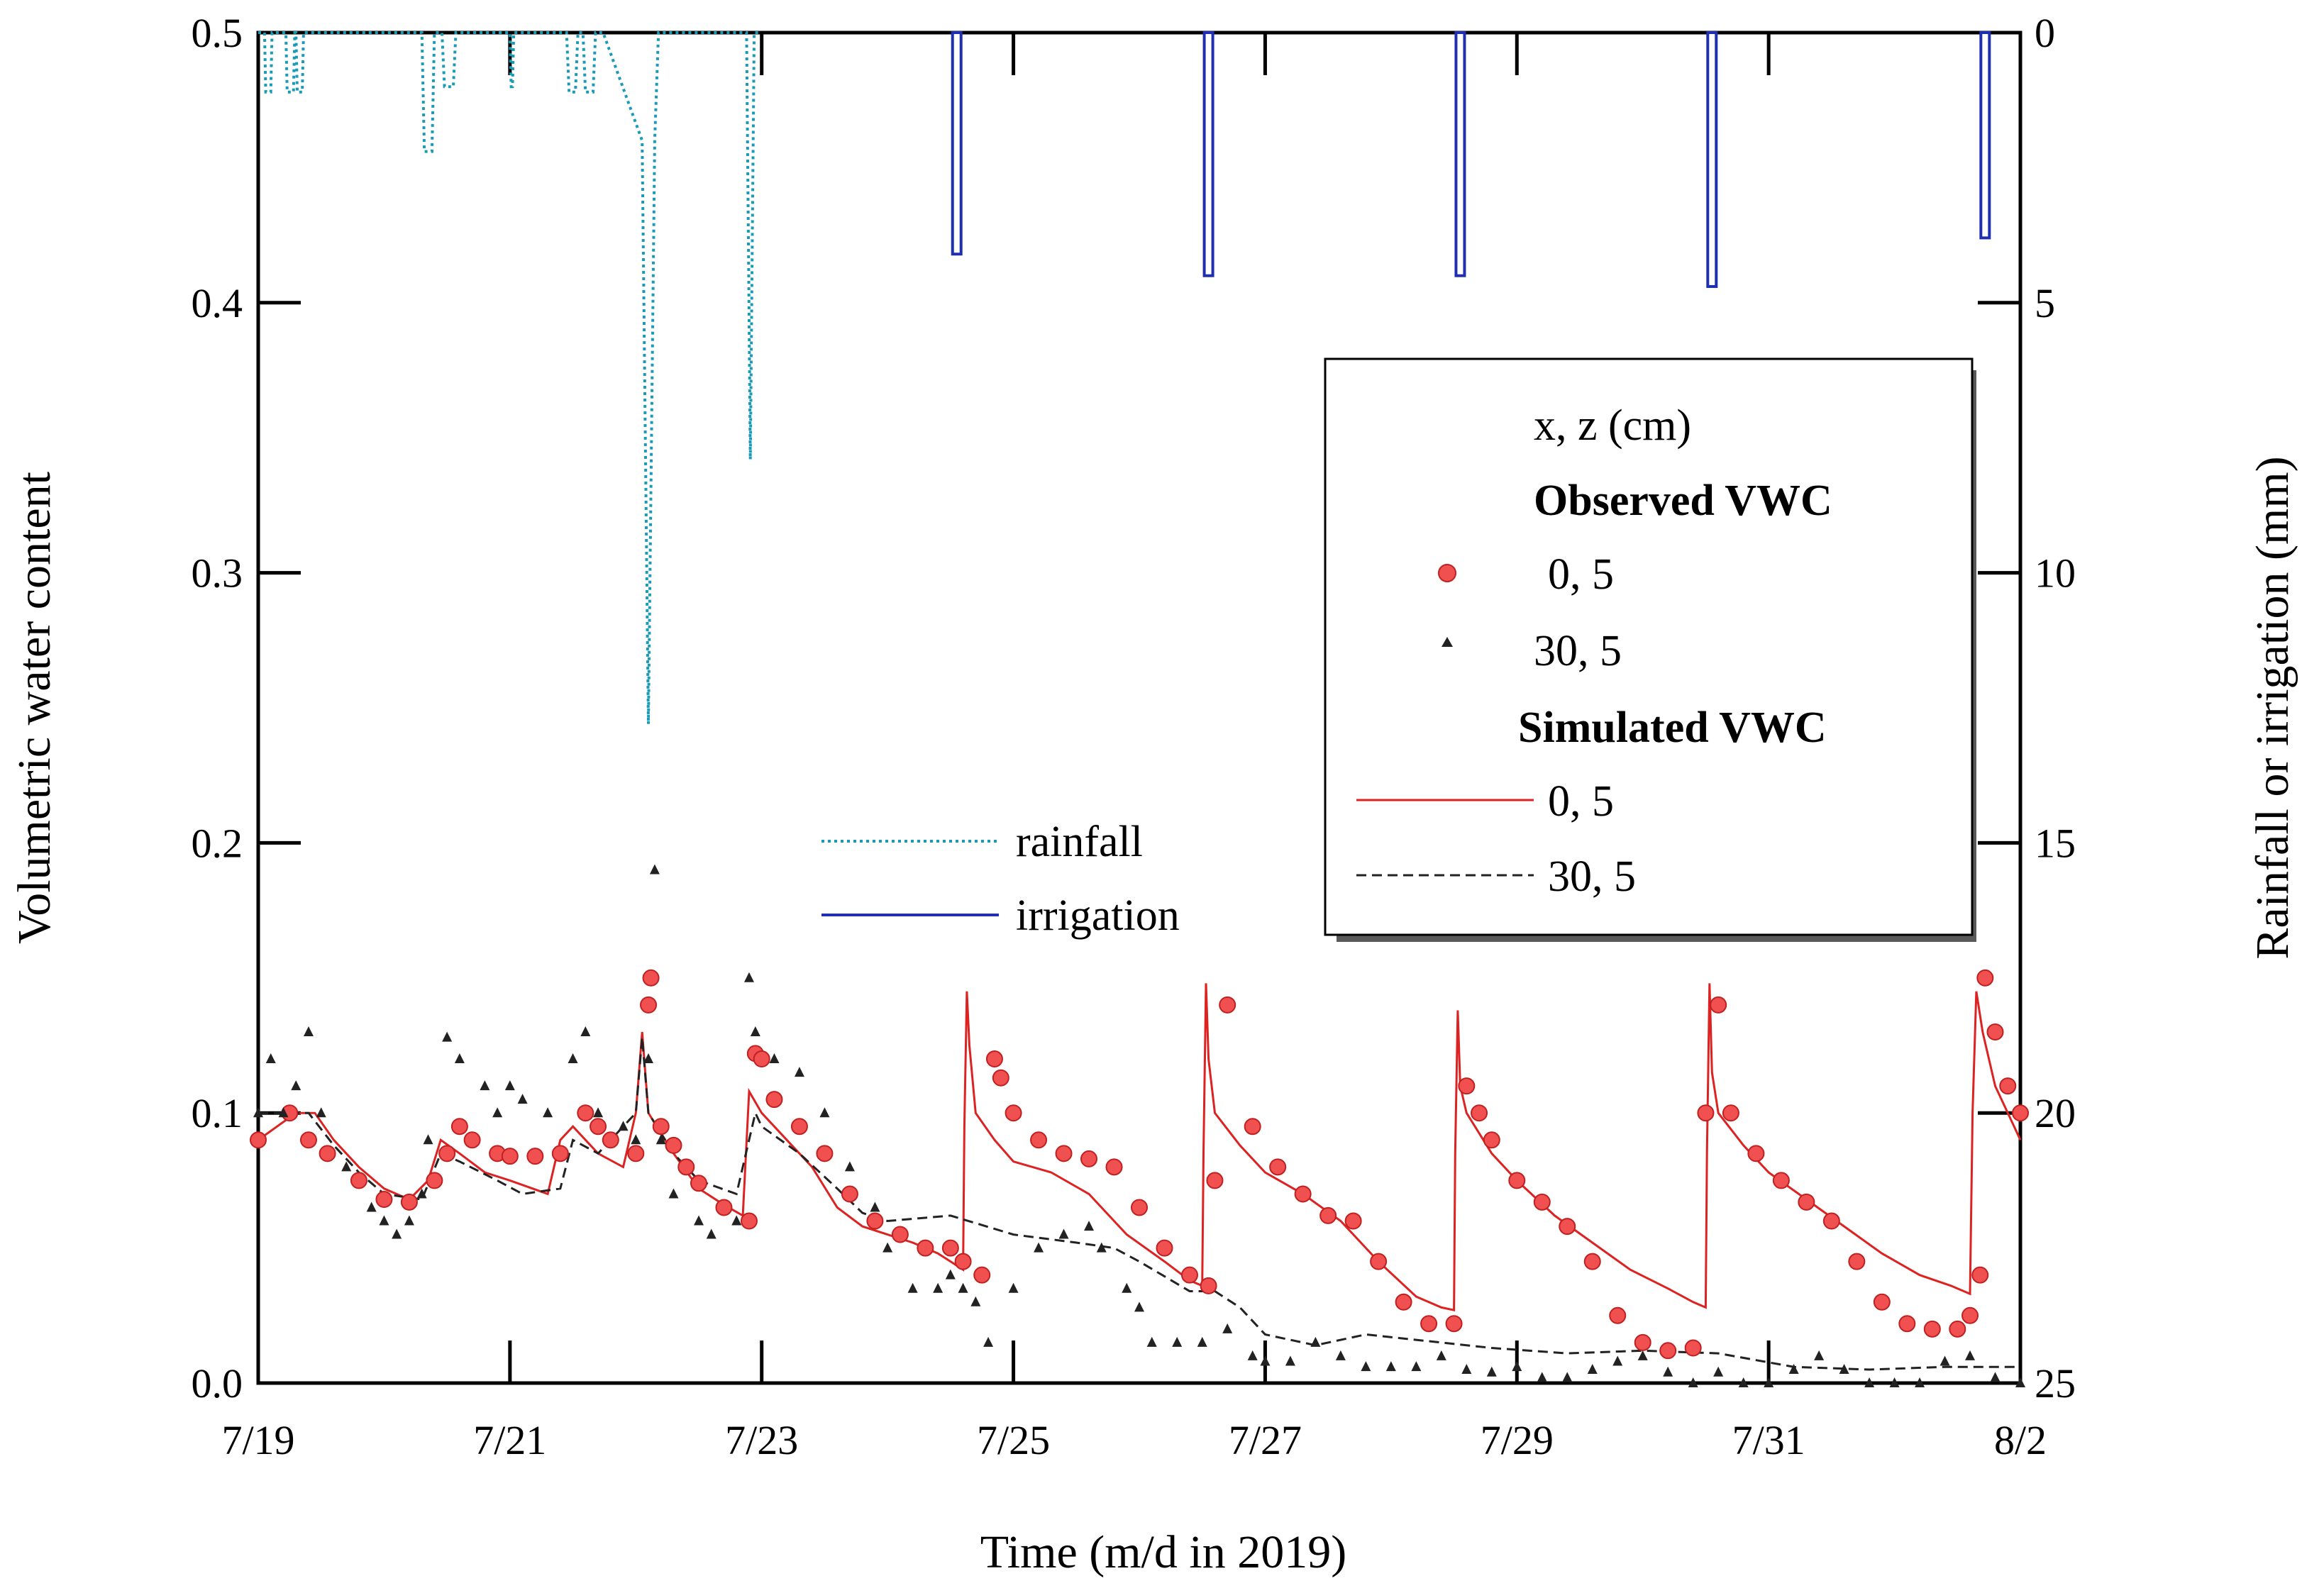 This screenshot has width=2324, height=1593. I want to click on irrigation-series, so click(1471, 159).